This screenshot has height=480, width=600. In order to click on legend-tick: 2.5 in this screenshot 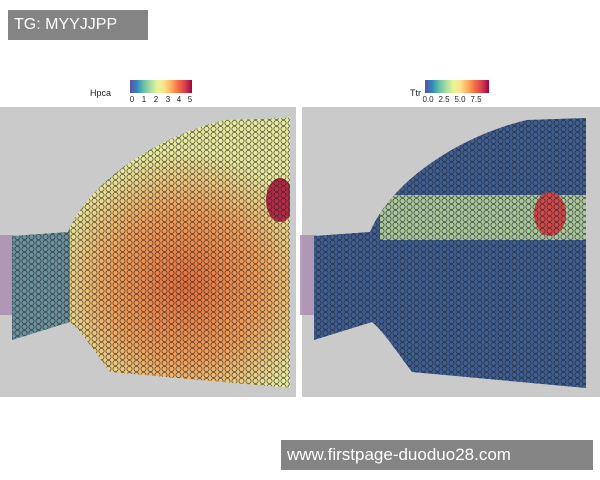, I will do `click(444, 99)`.